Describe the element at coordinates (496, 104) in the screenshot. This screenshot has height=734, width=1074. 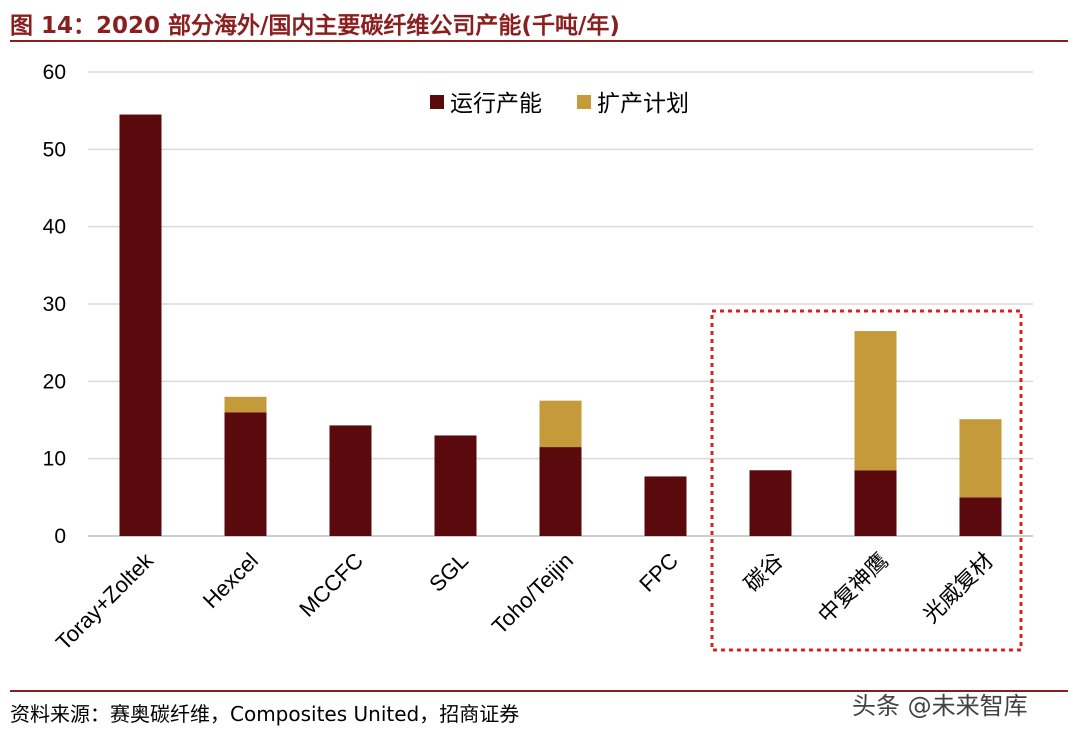
I see `legend-label-running: 运行产能` at that location.